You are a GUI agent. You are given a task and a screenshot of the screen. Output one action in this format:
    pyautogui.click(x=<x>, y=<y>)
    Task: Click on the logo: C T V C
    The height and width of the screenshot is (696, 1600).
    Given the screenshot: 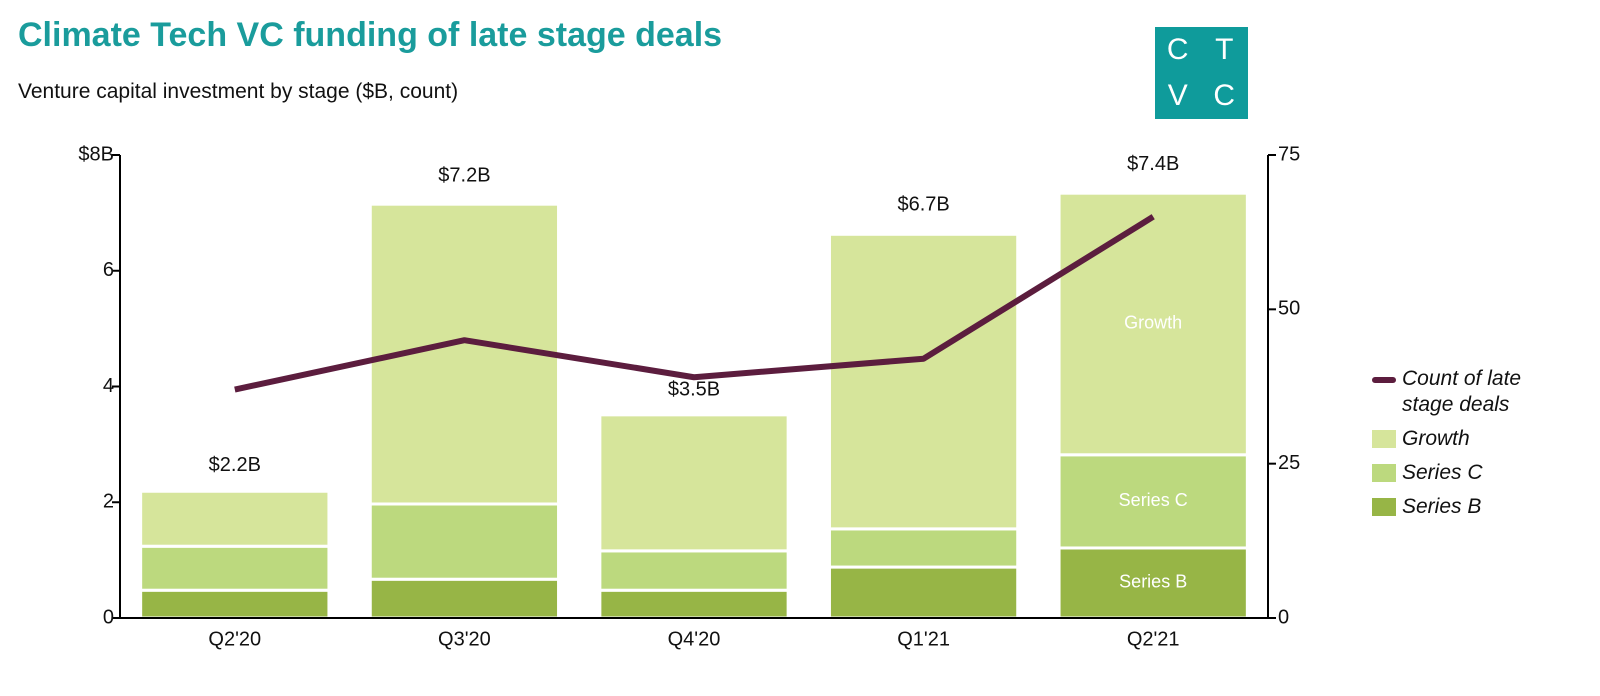 What is the action you would take?
    pyautogui.click(x=1201, y=73)
    